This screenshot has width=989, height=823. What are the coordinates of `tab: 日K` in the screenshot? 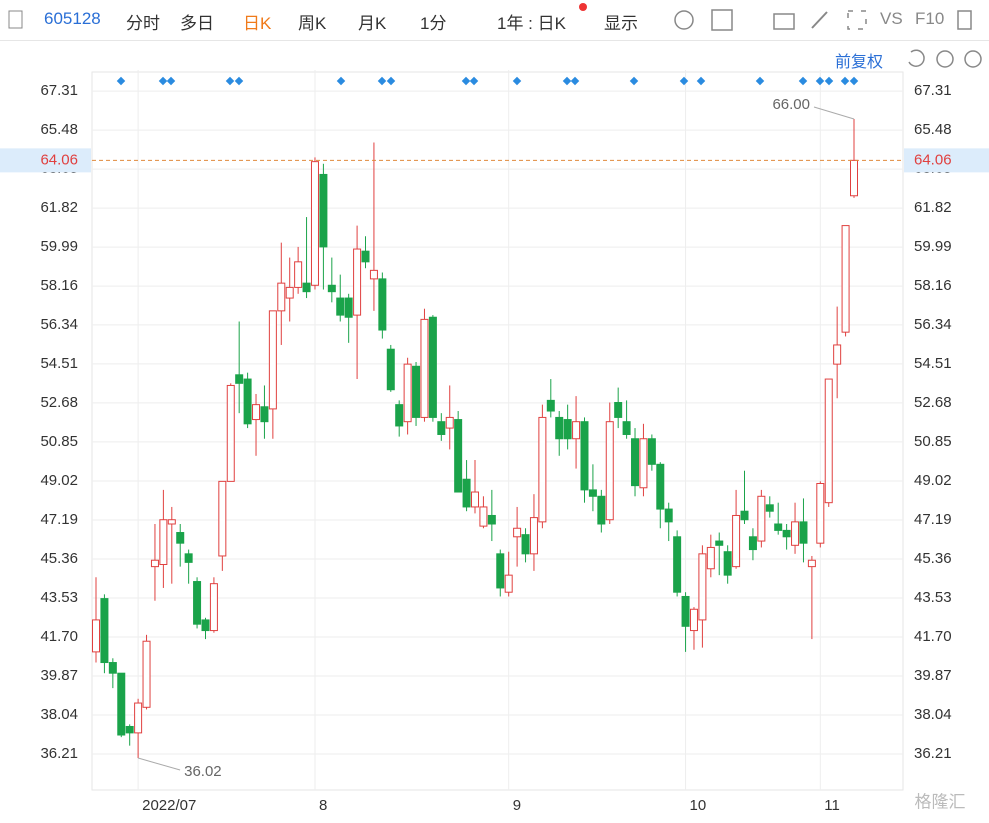 It's located at (257, 23).